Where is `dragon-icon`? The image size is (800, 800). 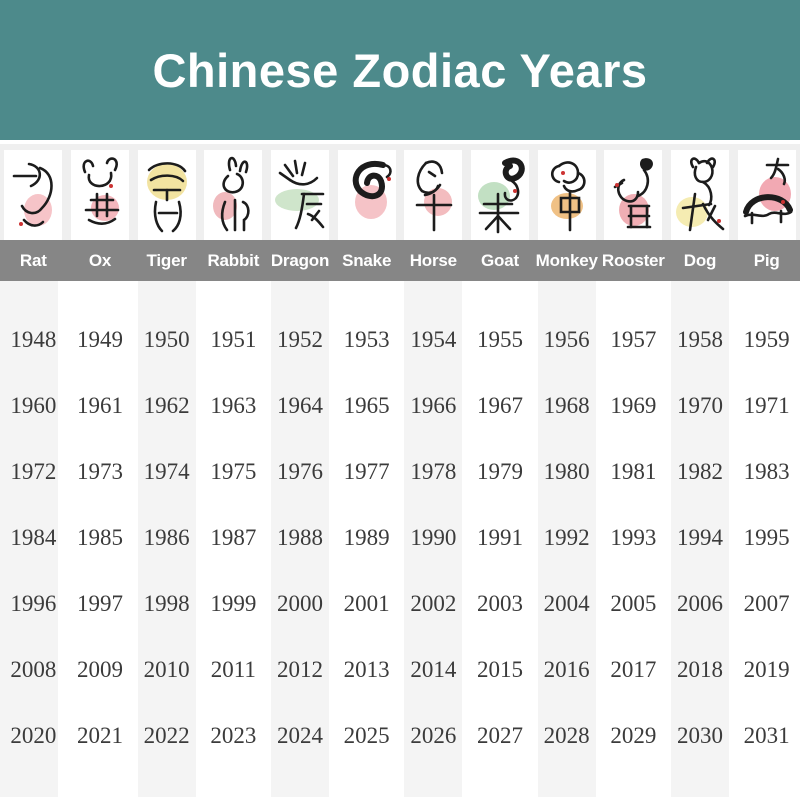
dragon-icon is located at coordinates (299, 194).